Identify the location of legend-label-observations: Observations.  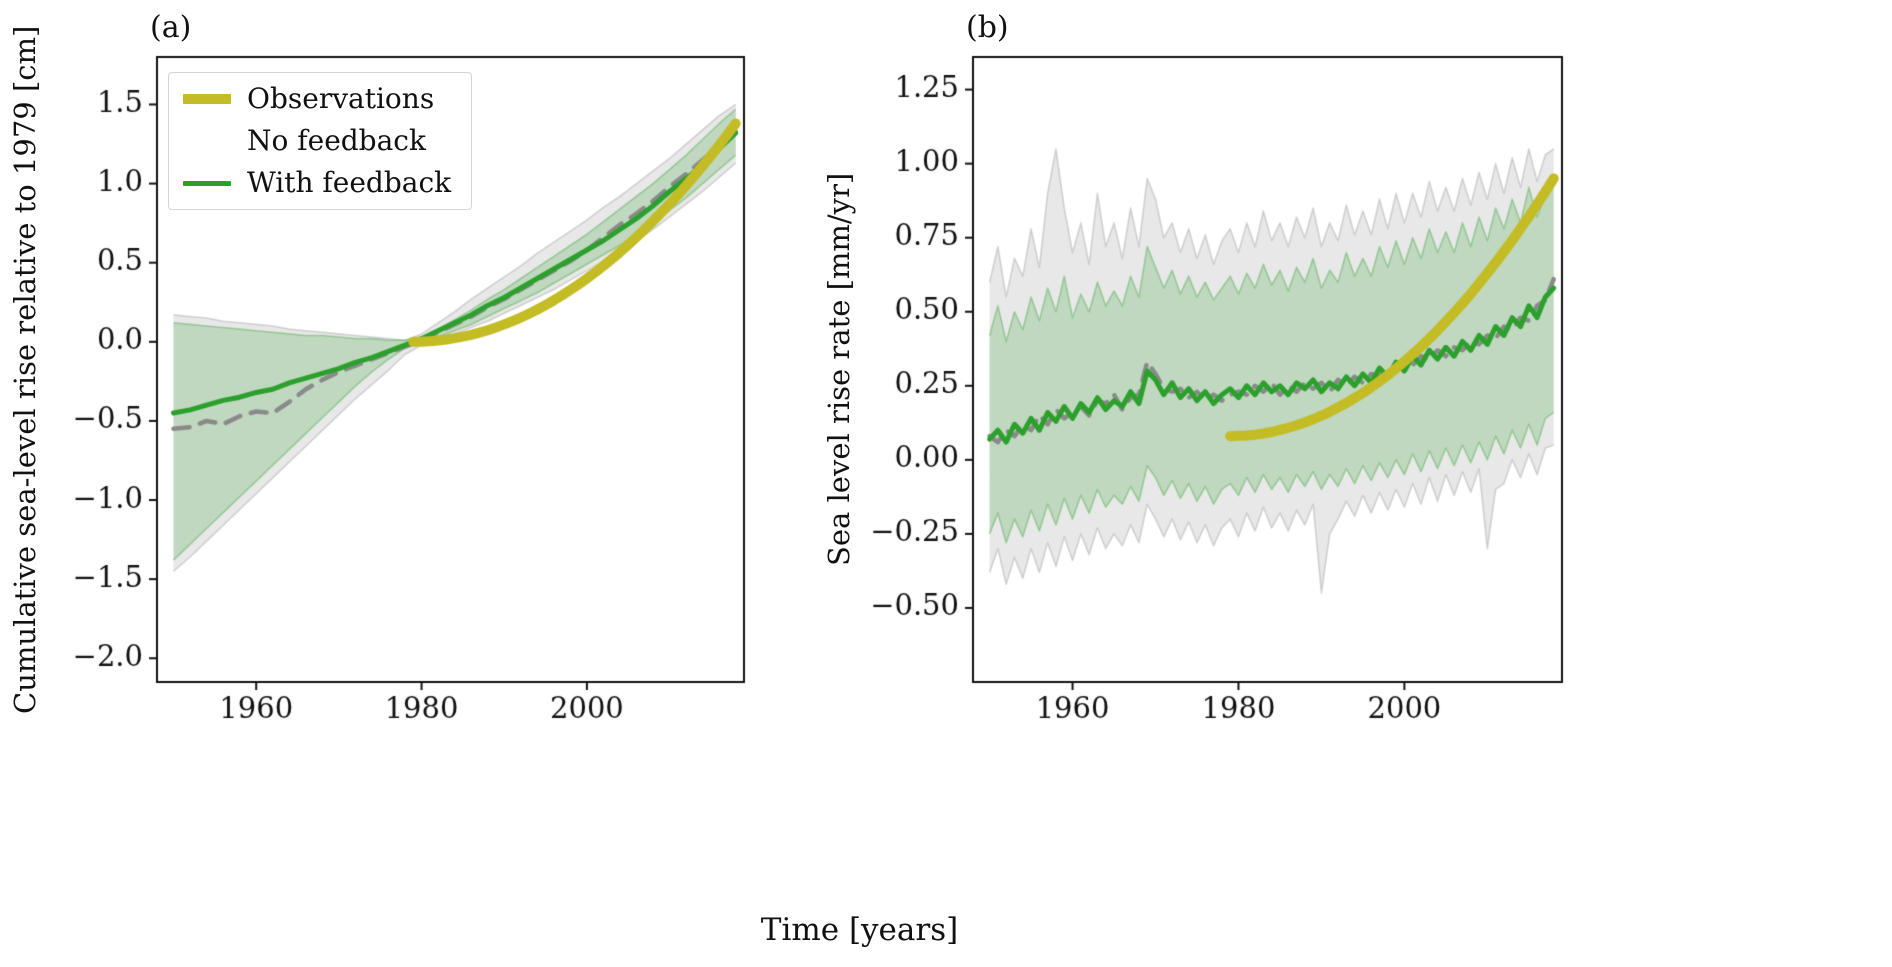
(341, 98).